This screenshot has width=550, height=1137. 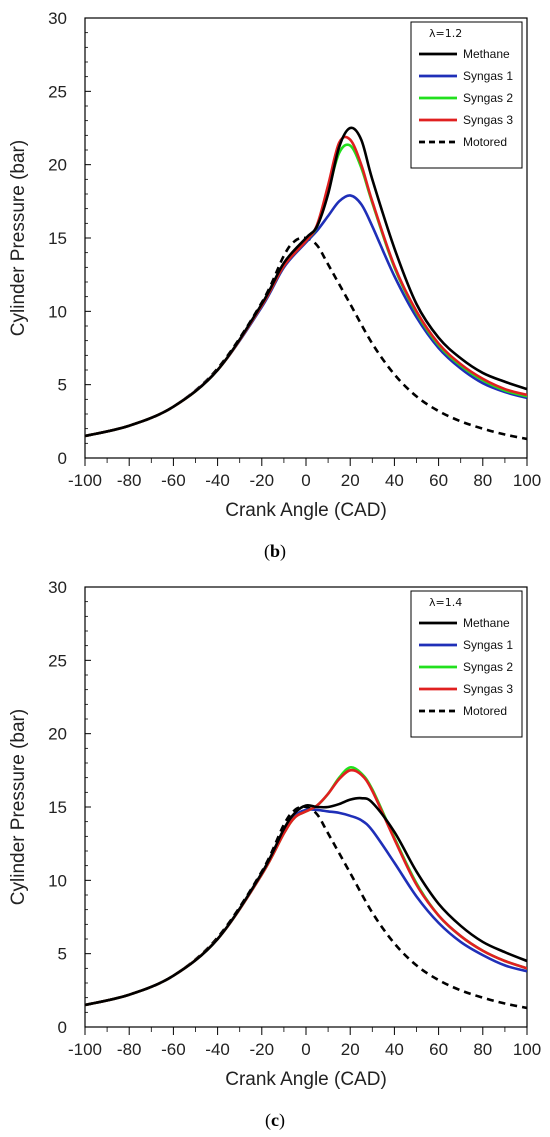 What do you see at coordinates (482, 1049) in the screenshot?
I see `x-tick-label-c: 80` at bounding box center [482, 1049].